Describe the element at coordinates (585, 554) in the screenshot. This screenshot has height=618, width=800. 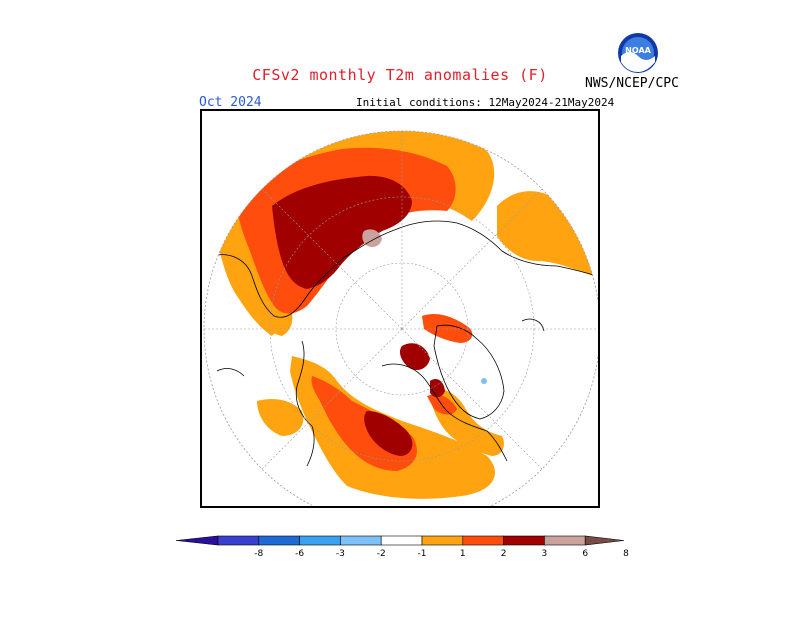
I see `colorbar-tick-label: 6` at that location.